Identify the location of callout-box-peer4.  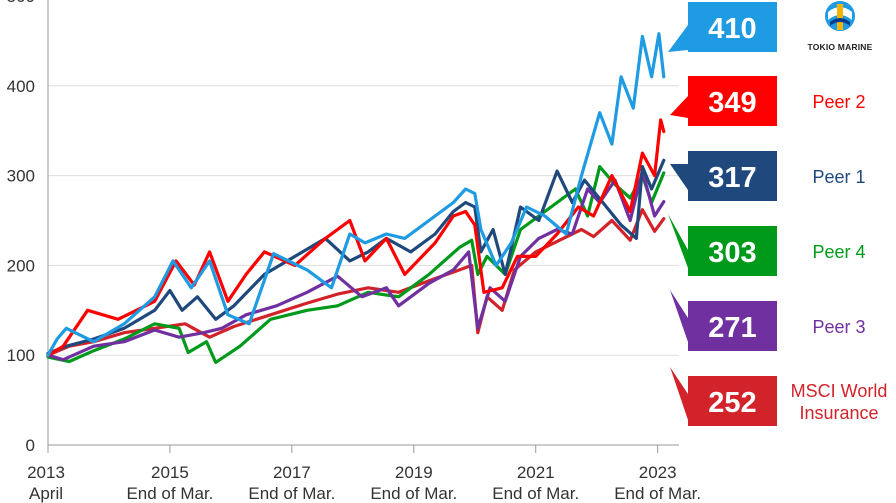
(732, 251).